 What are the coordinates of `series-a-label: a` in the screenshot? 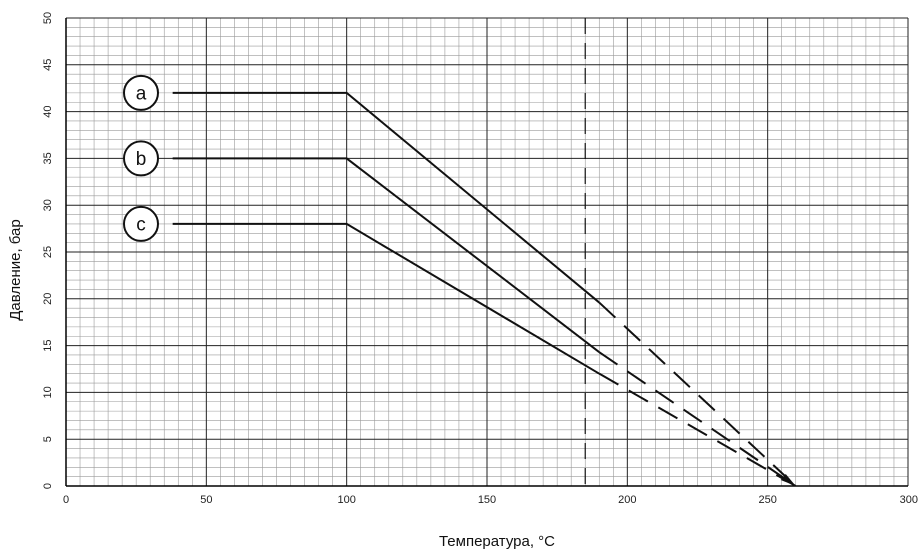 It's located at (141, 93).